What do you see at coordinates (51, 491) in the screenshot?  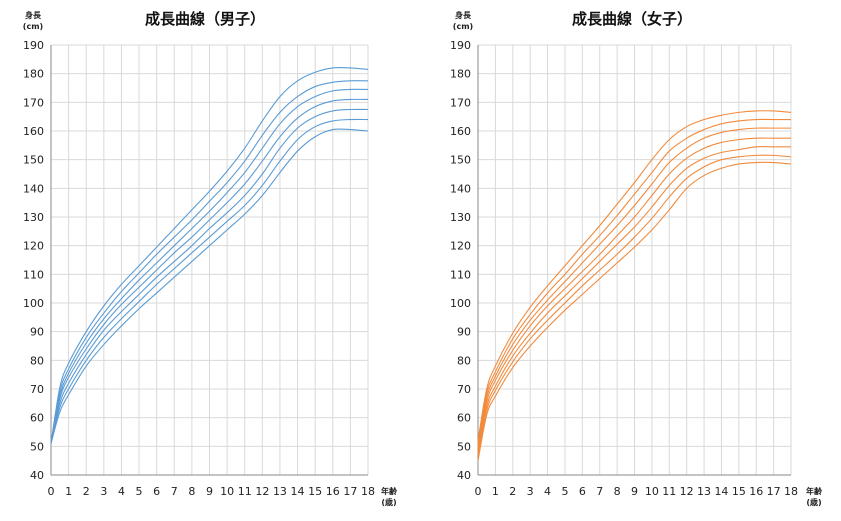 I see `boys-x-tick-label: 0` at bounding box center [51, 491].